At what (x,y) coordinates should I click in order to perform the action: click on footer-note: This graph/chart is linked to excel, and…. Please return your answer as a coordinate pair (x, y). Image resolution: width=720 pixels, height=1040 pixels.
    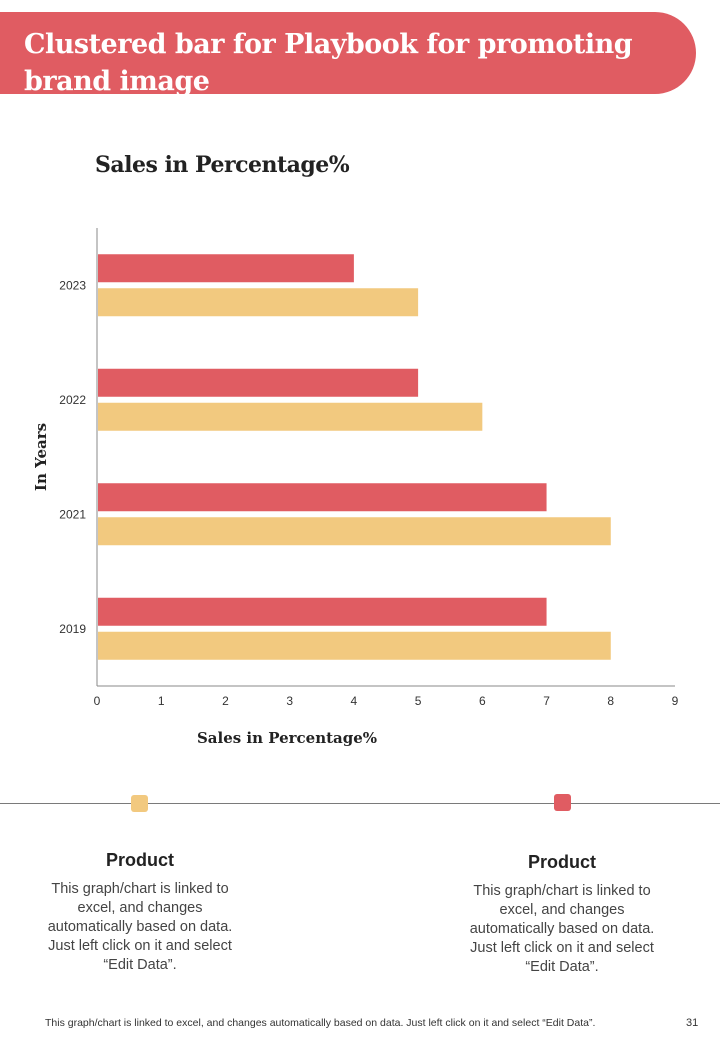
    Looking at the image, I should click on (320, 1023).